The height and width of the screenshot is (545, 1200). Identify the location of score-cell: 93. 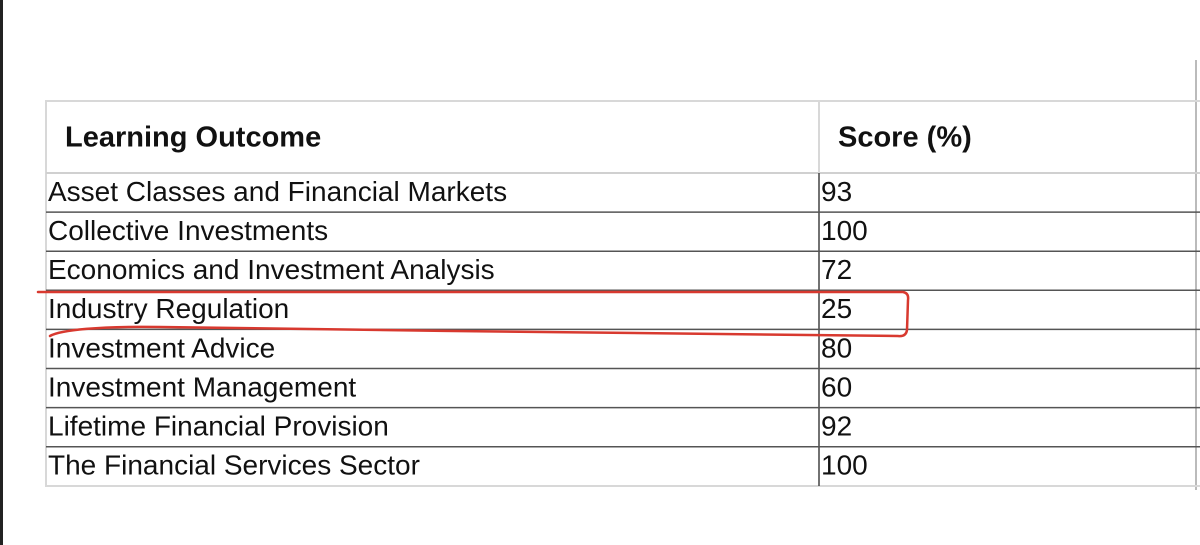
(836, 191).